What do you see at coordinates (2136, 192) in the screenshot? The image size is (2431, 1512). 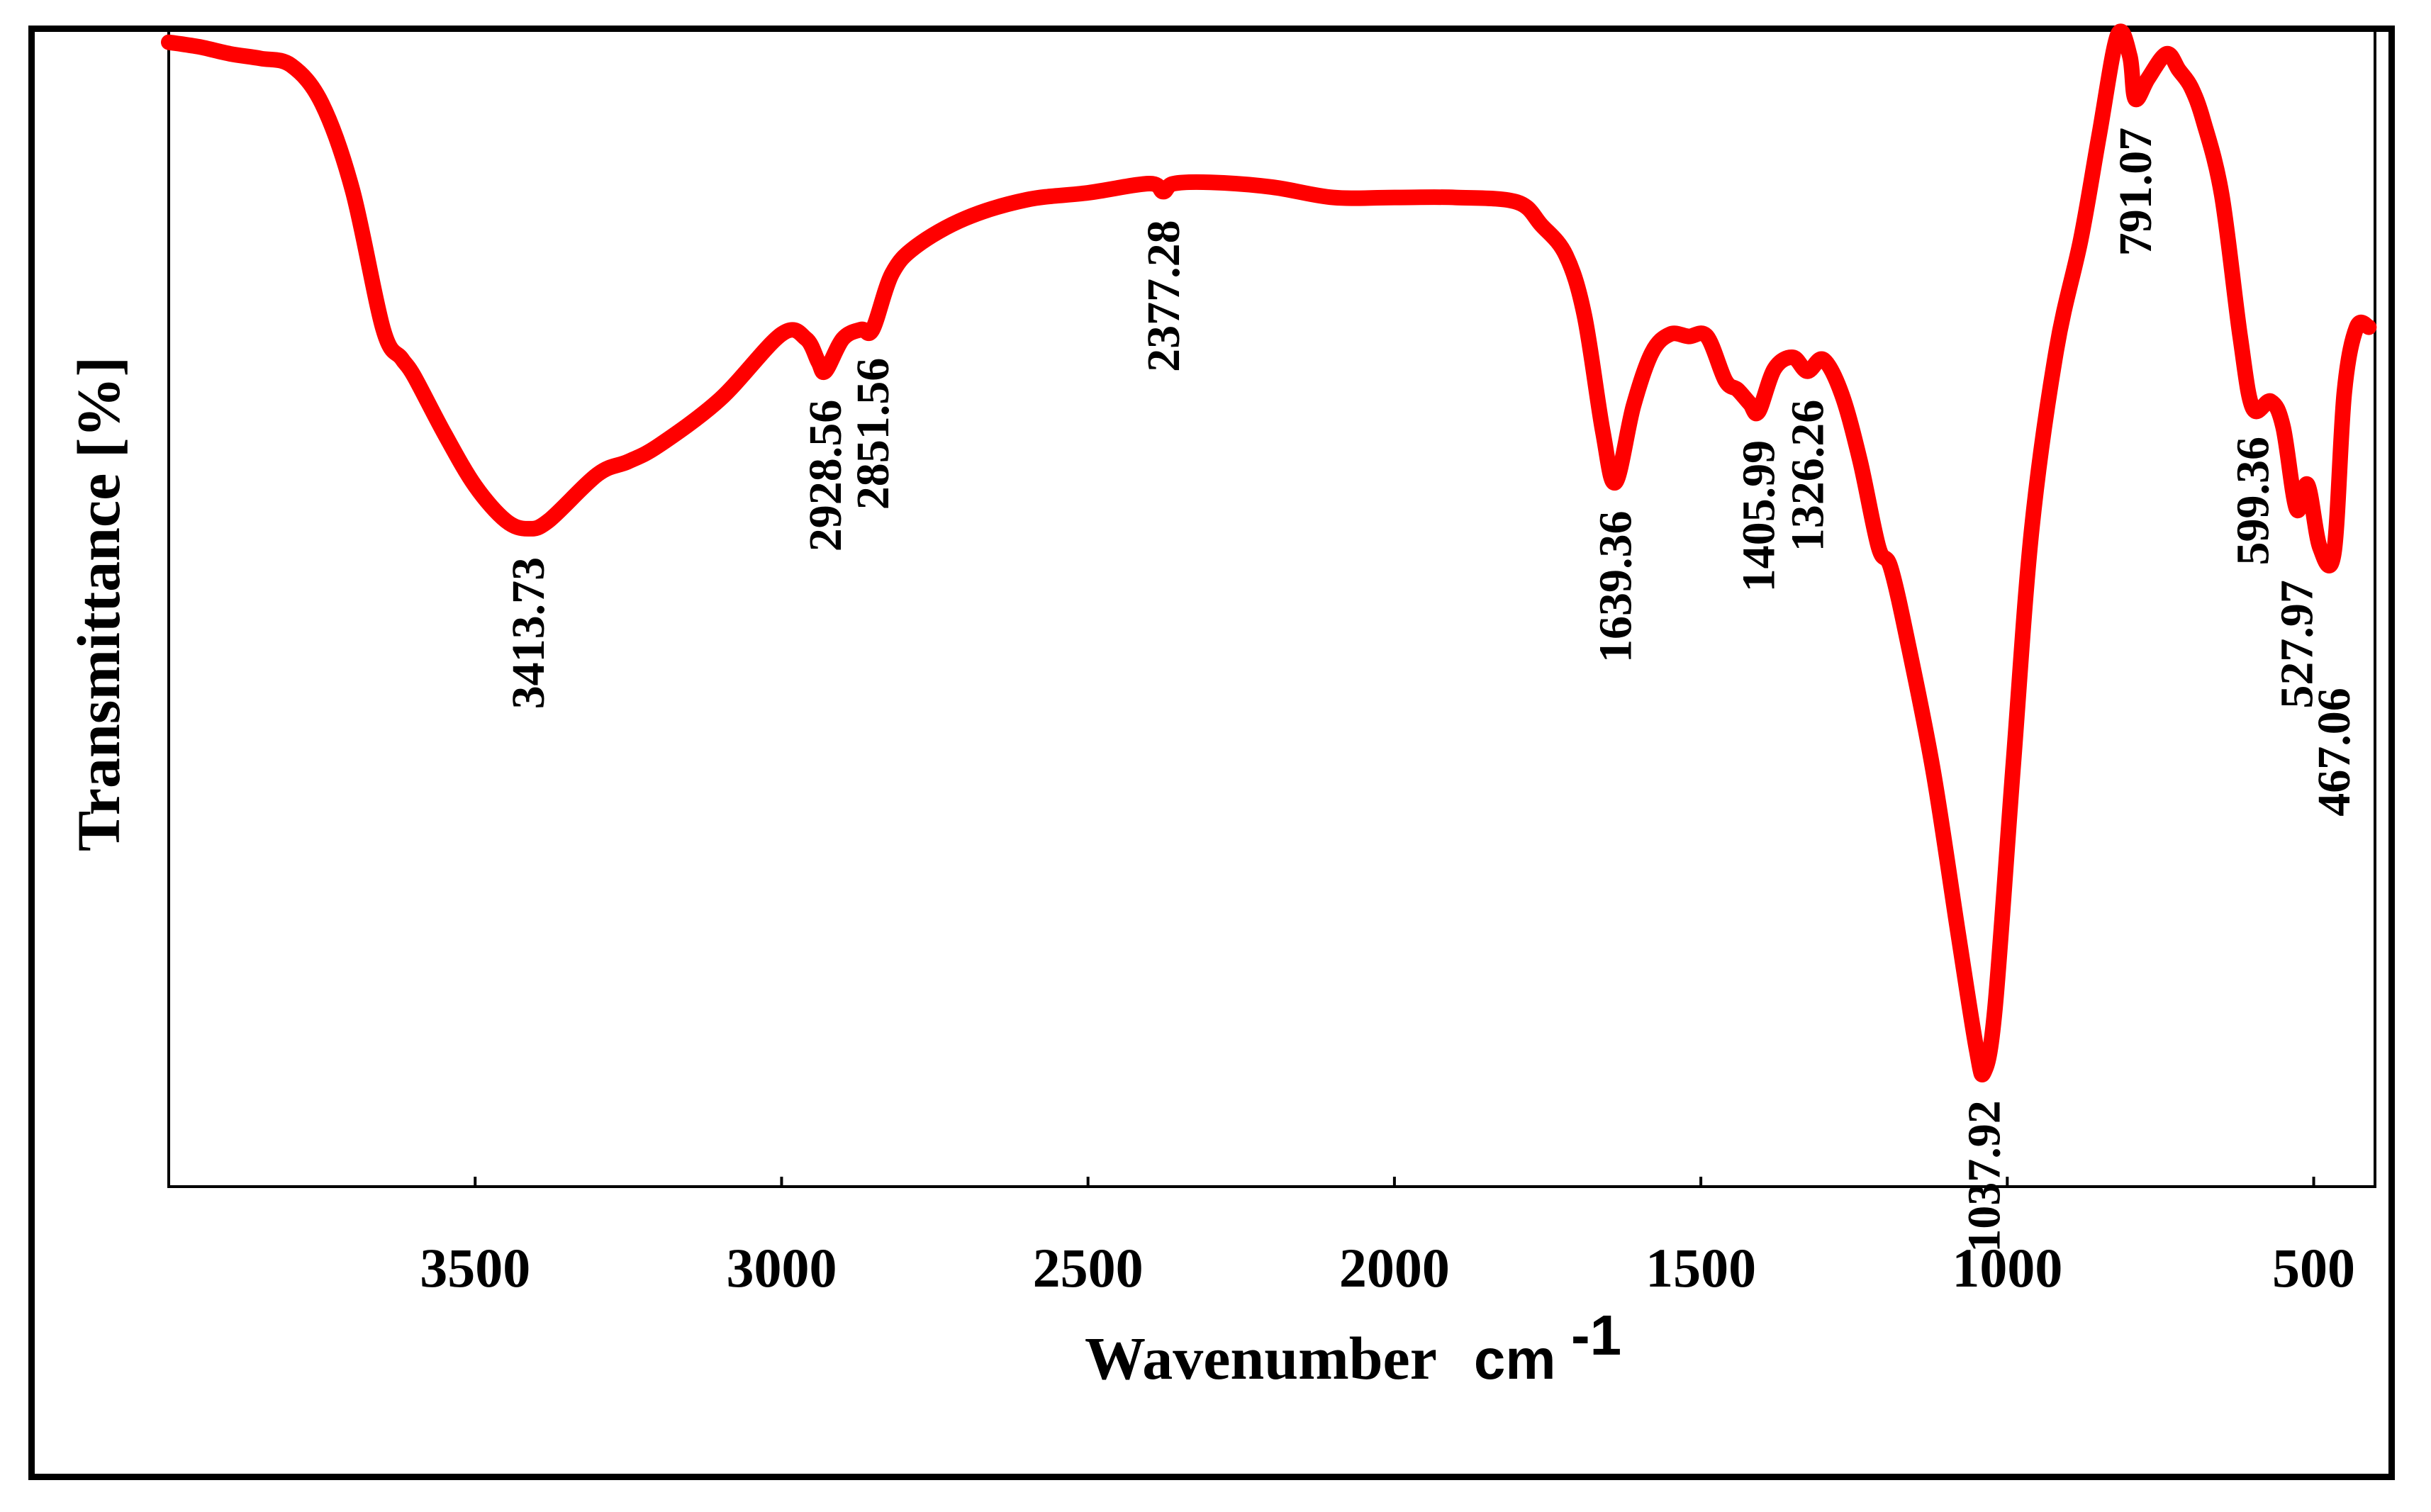 I see `peak-label: 791.07` at bounding box center [2136, 192].